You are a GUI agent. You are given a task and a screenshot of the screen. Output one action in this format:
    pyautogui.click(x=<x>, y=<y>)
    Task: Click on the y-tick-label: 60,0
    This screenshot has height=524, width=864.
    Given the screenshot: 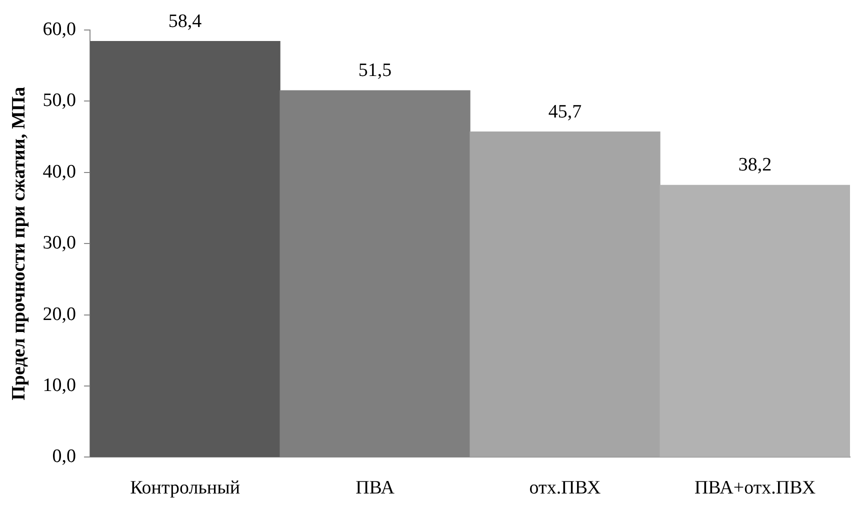 What is the action you would take?
    pyautogui.click(x=59, y=29)
    